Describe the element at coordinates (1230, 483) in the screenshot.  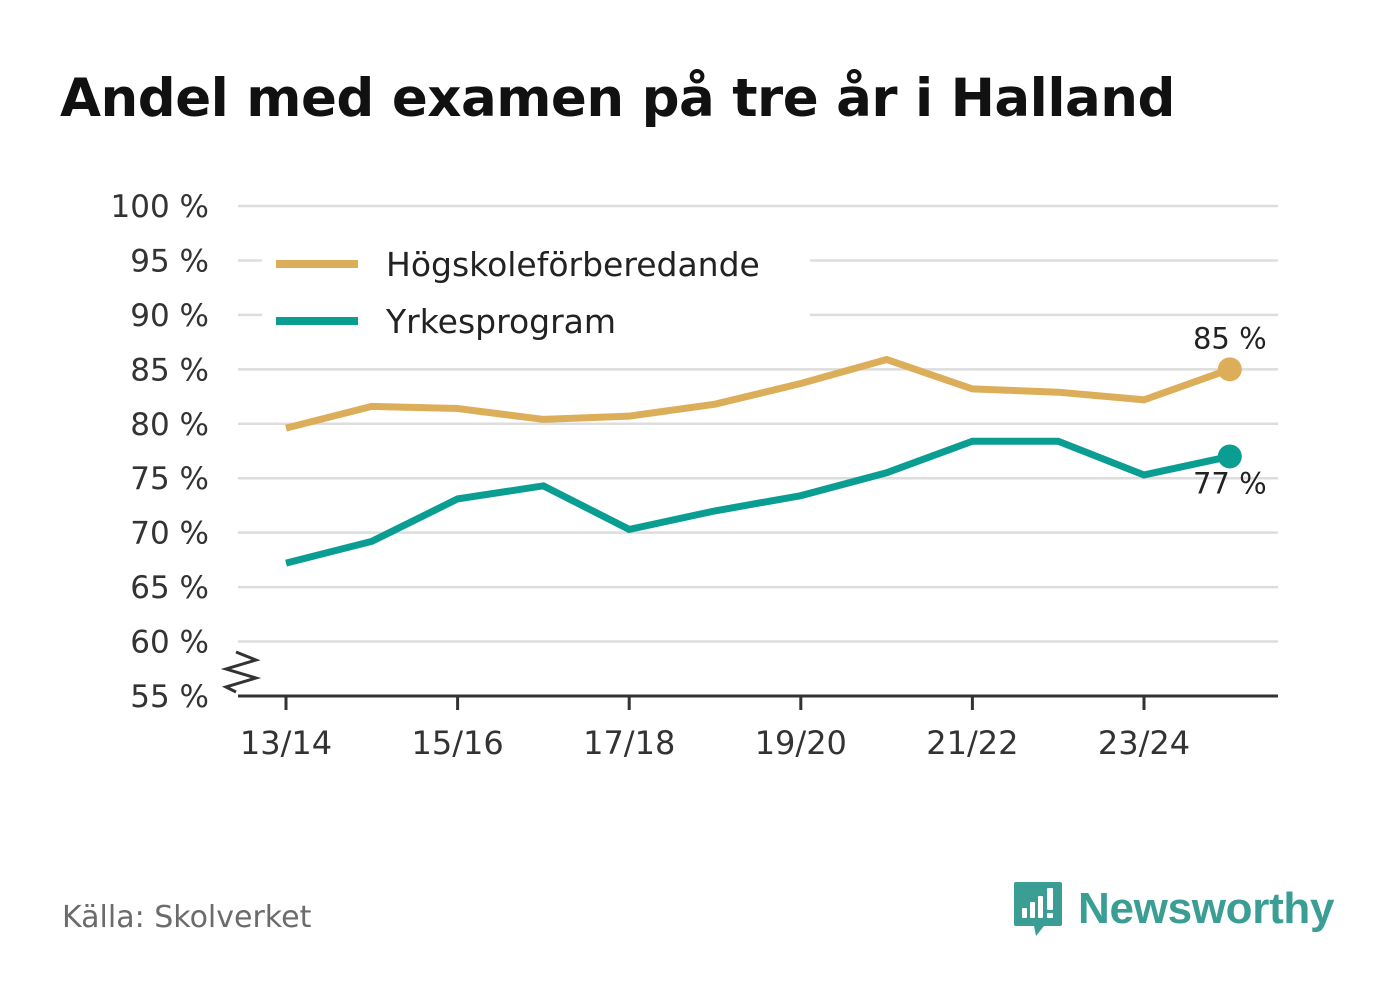
I see `end-value-label: 77 %` at that location.